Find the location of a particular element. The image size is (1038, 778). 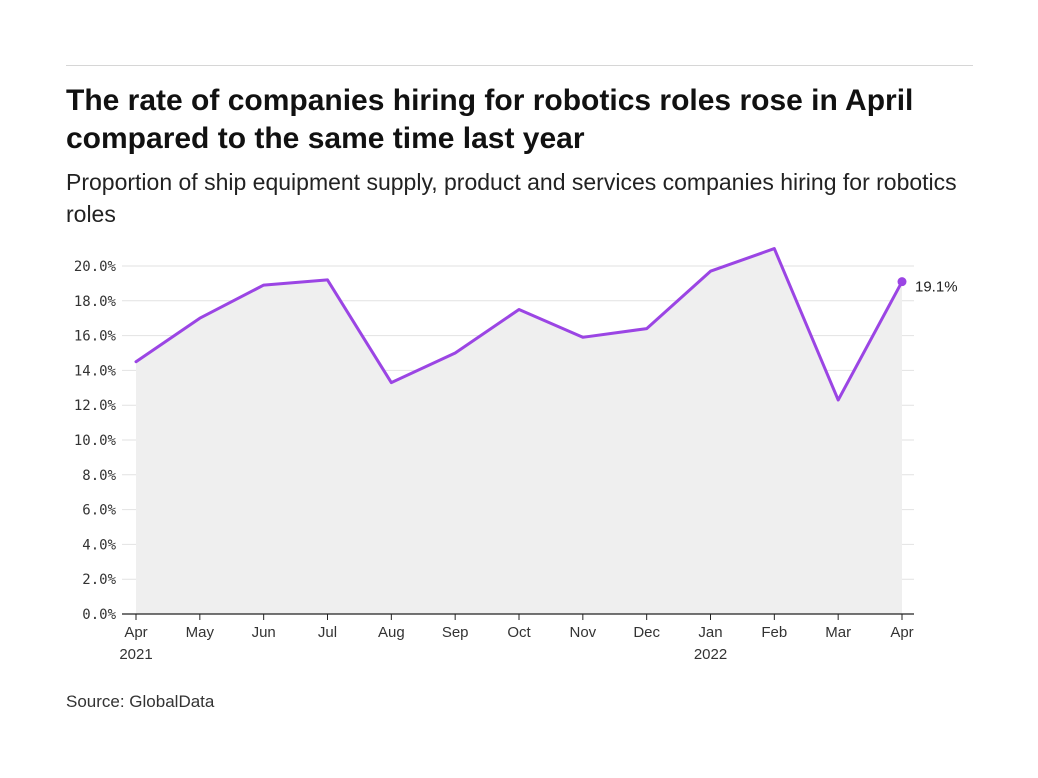

top-divider is located at coordinates (519, 65).